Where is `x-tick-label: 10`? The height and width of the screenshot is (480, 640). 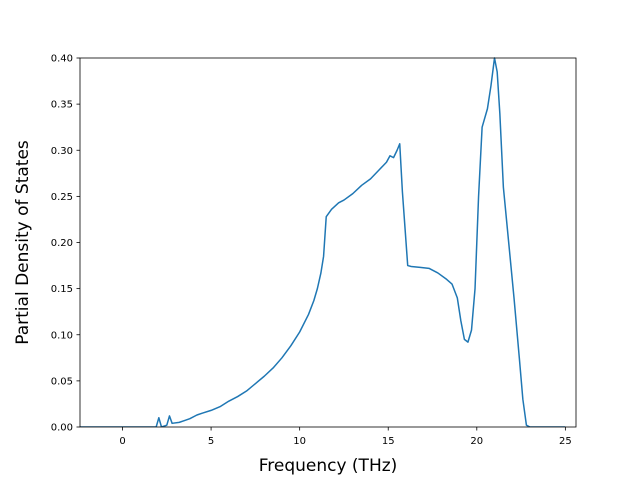
x-tick-label: 10 is located at coordinates (299, 441).